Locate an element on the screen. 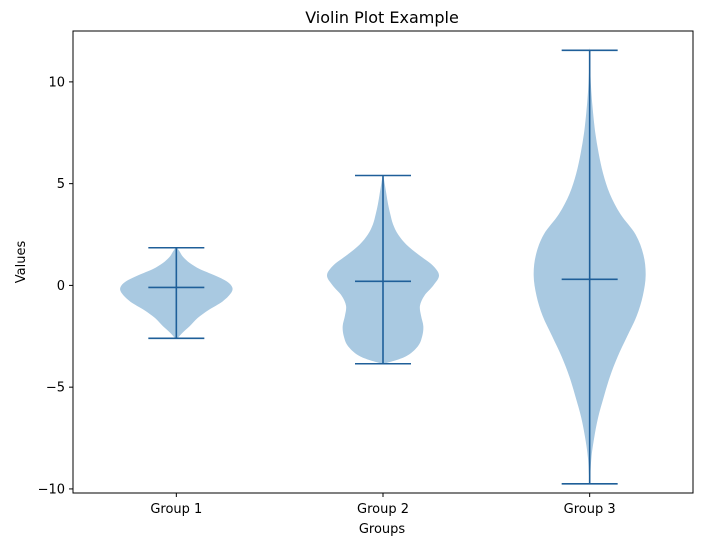 This screenshot has height=544, width=710. y-axis-label: Values is located at coordinates (21, 262).